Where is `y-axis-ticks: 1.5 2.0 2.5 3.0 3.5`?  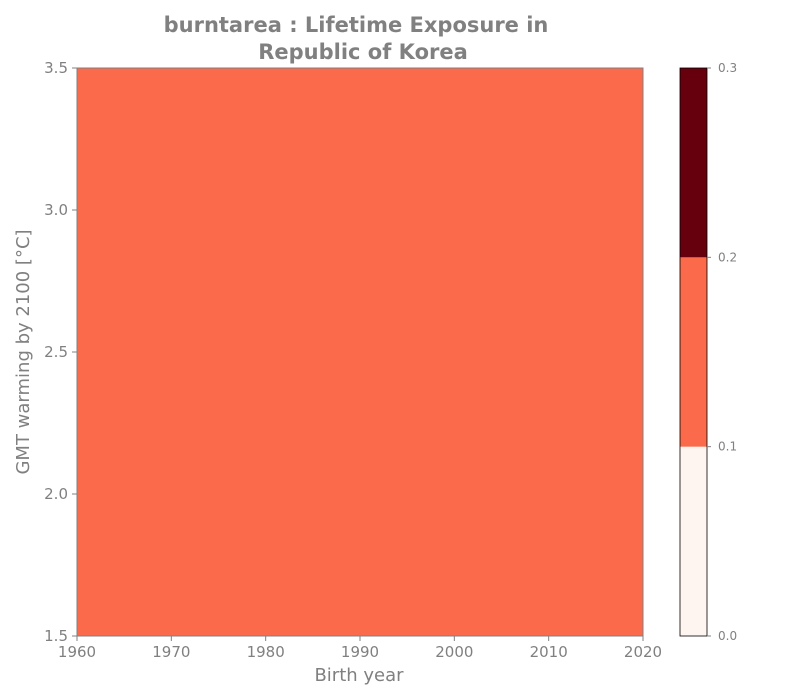
y-axis-ticks: 1.5 2.0 2.5 3.0 3.5 is located at coordinates (60, 352).